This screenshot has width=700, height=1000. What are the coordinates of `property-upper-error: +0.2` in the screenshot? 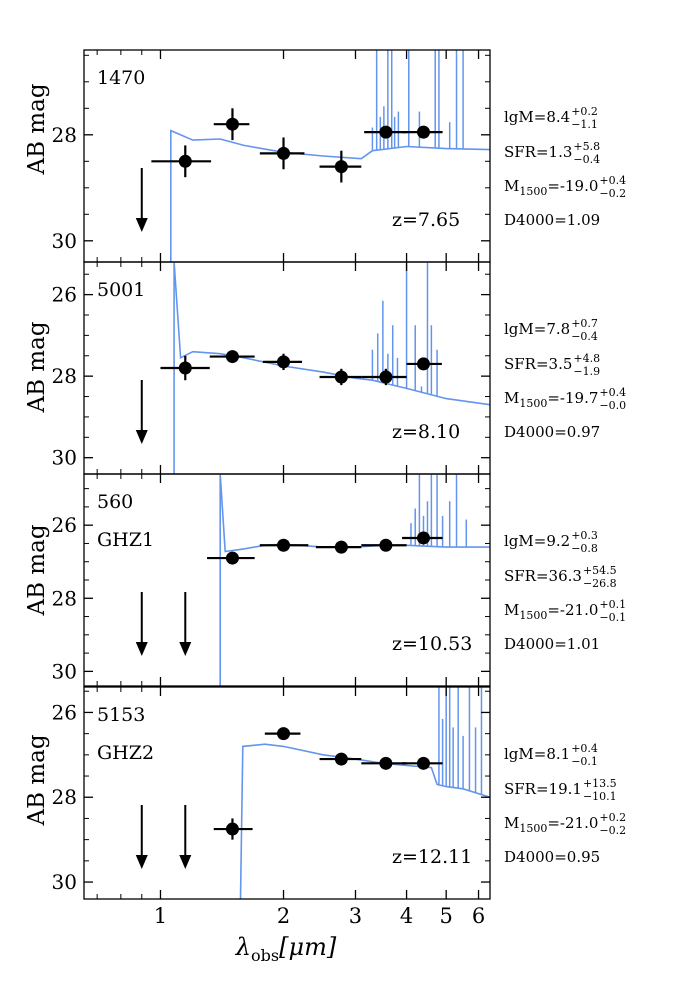 It's located at (584, 111).